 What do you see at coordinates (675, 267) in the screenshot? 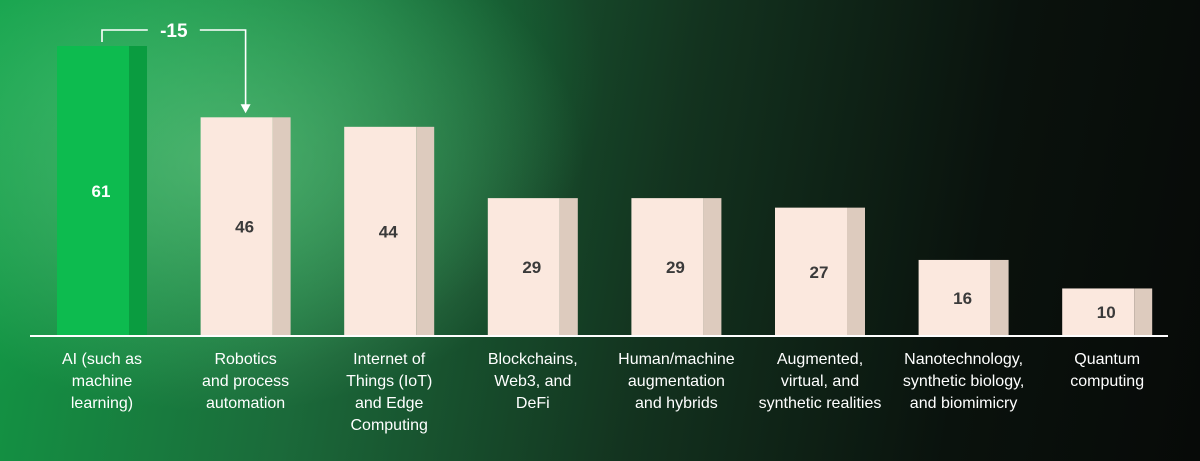
I see `bar-value-label-4: 29` at bounding box center [675, 267].